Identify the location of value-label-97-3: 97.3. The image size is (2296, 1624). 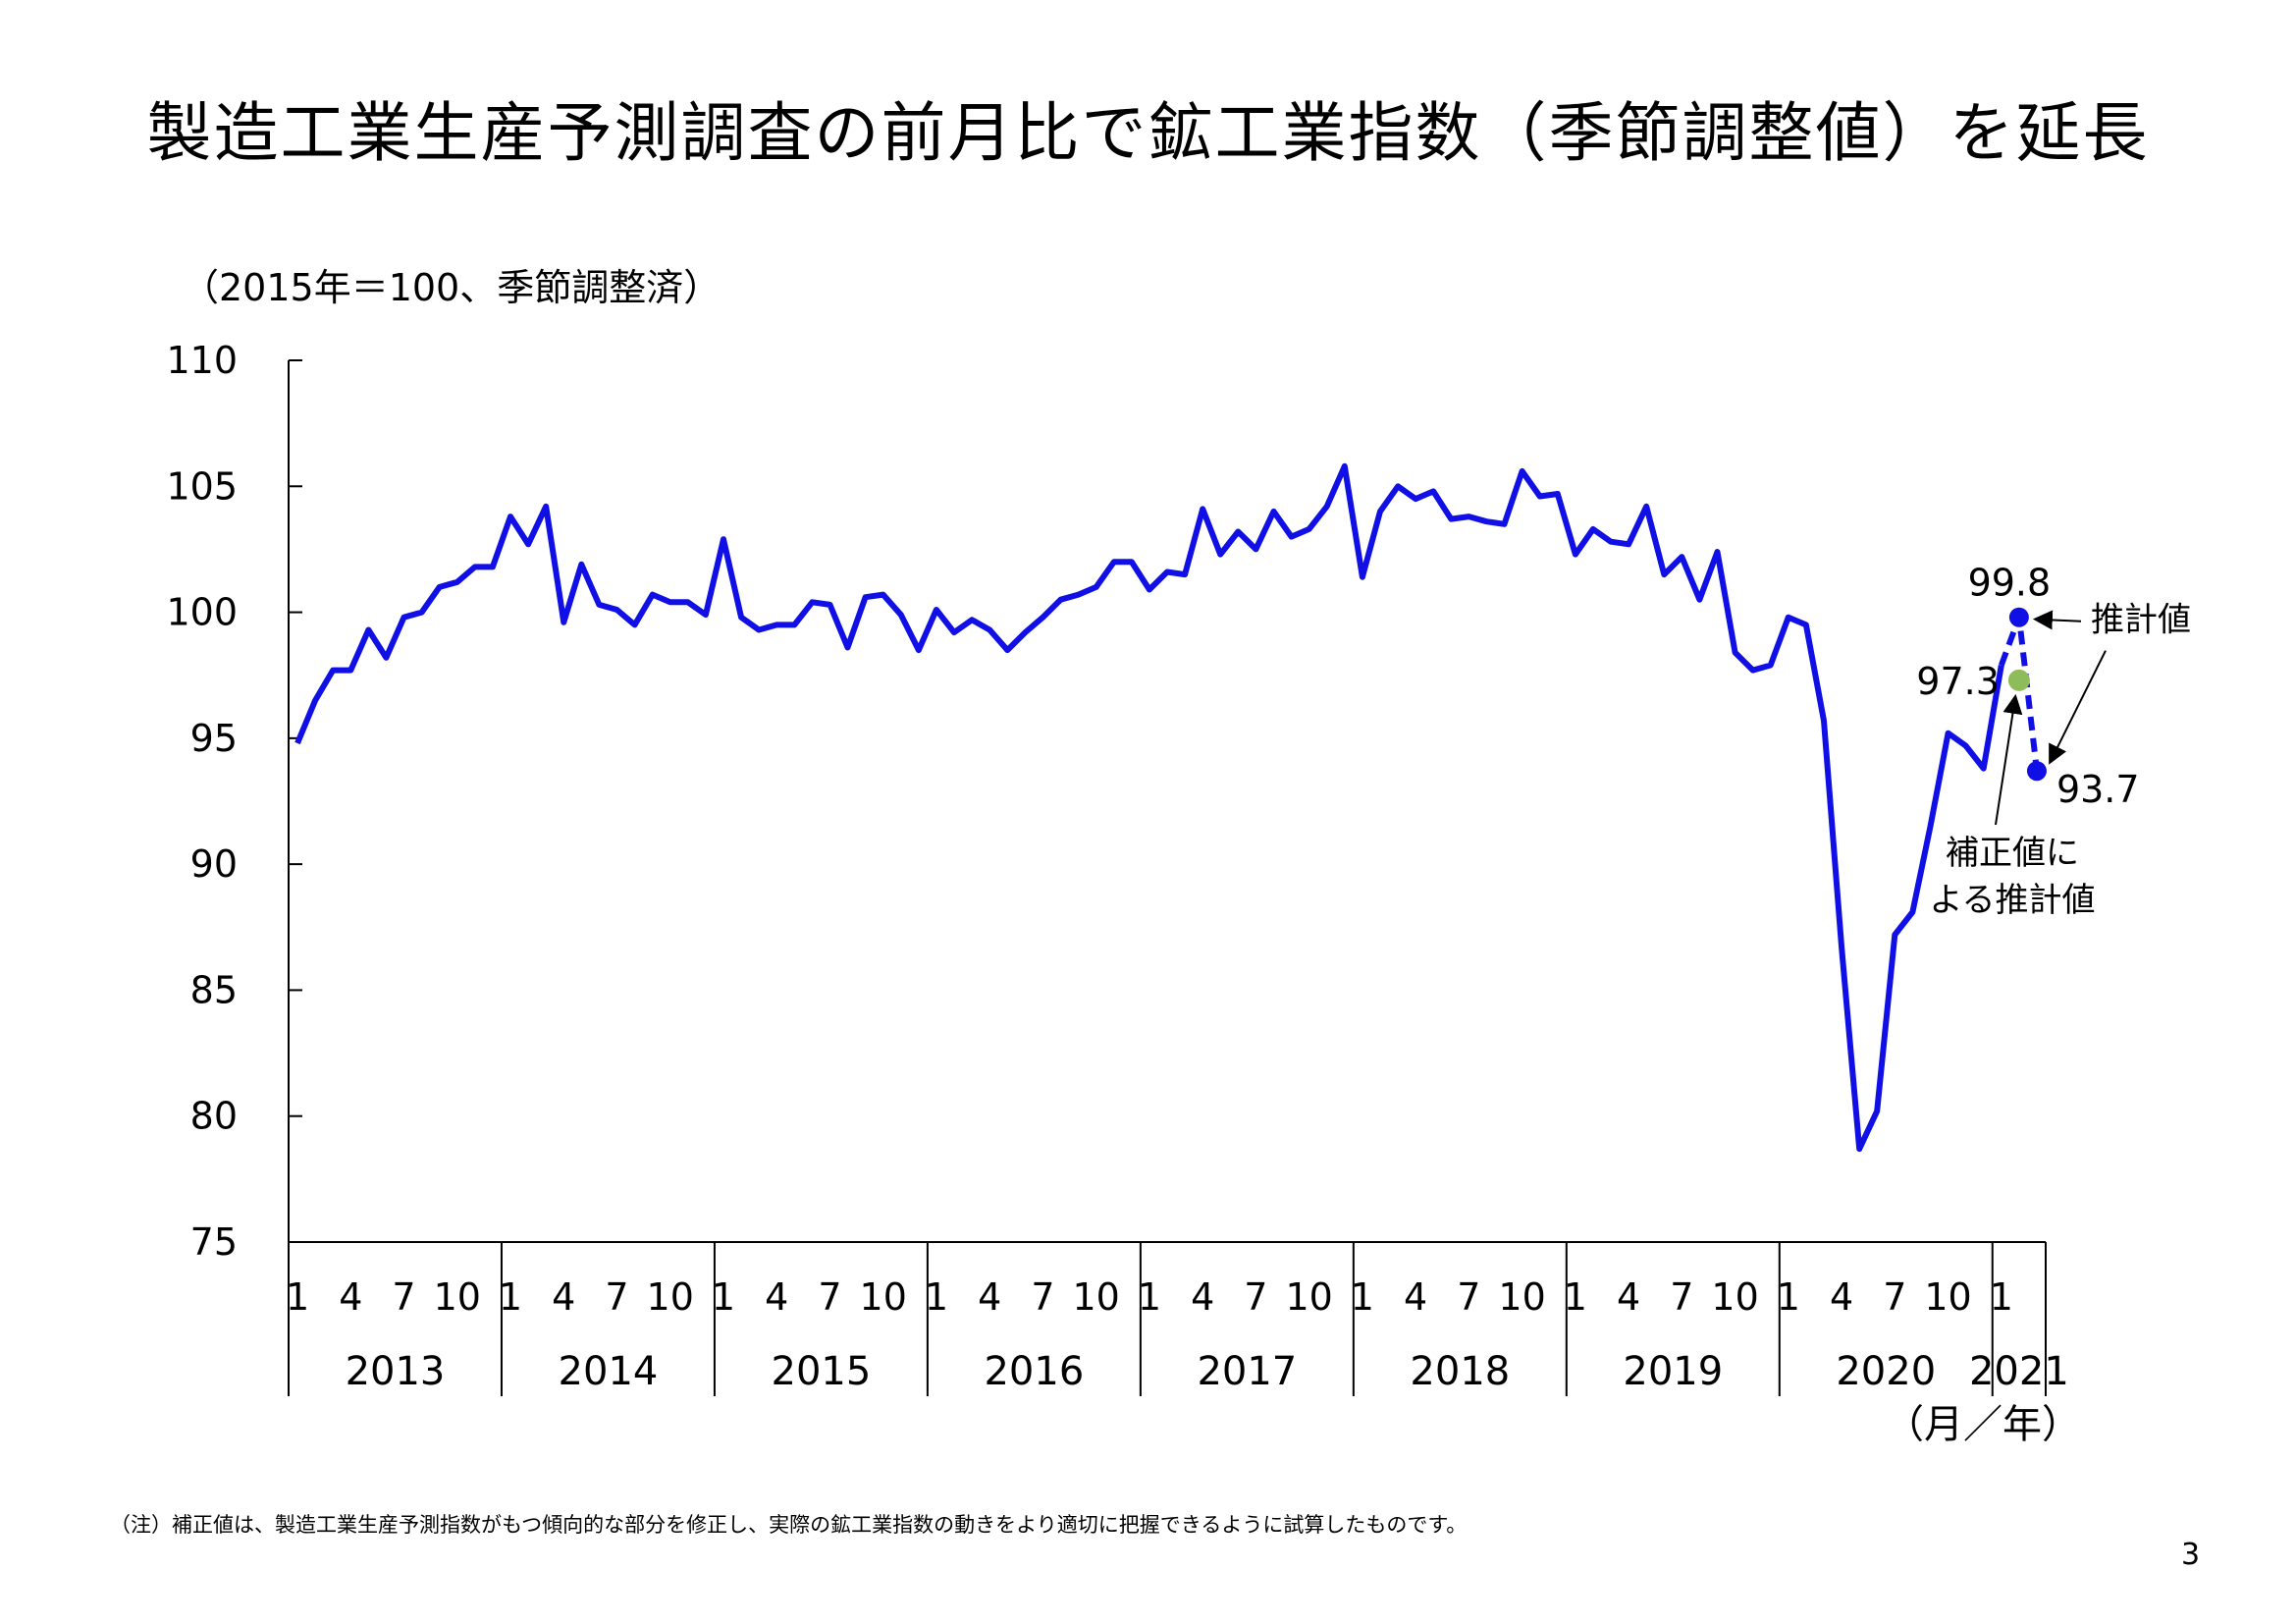
(1958, 681).